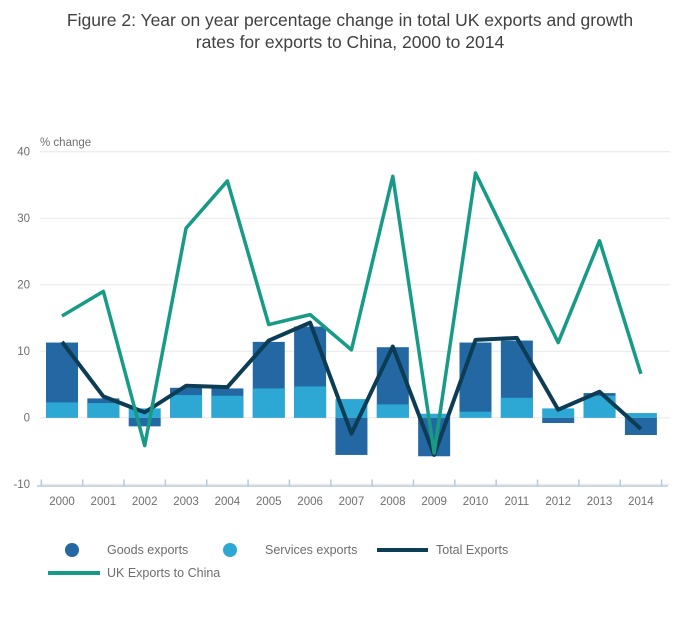 The image size is (700, 635). What do you see at coordinates (228, 502) in the screenshot?
I see `x-tick-label-2004: 2004` at bounding box center [228, 502].